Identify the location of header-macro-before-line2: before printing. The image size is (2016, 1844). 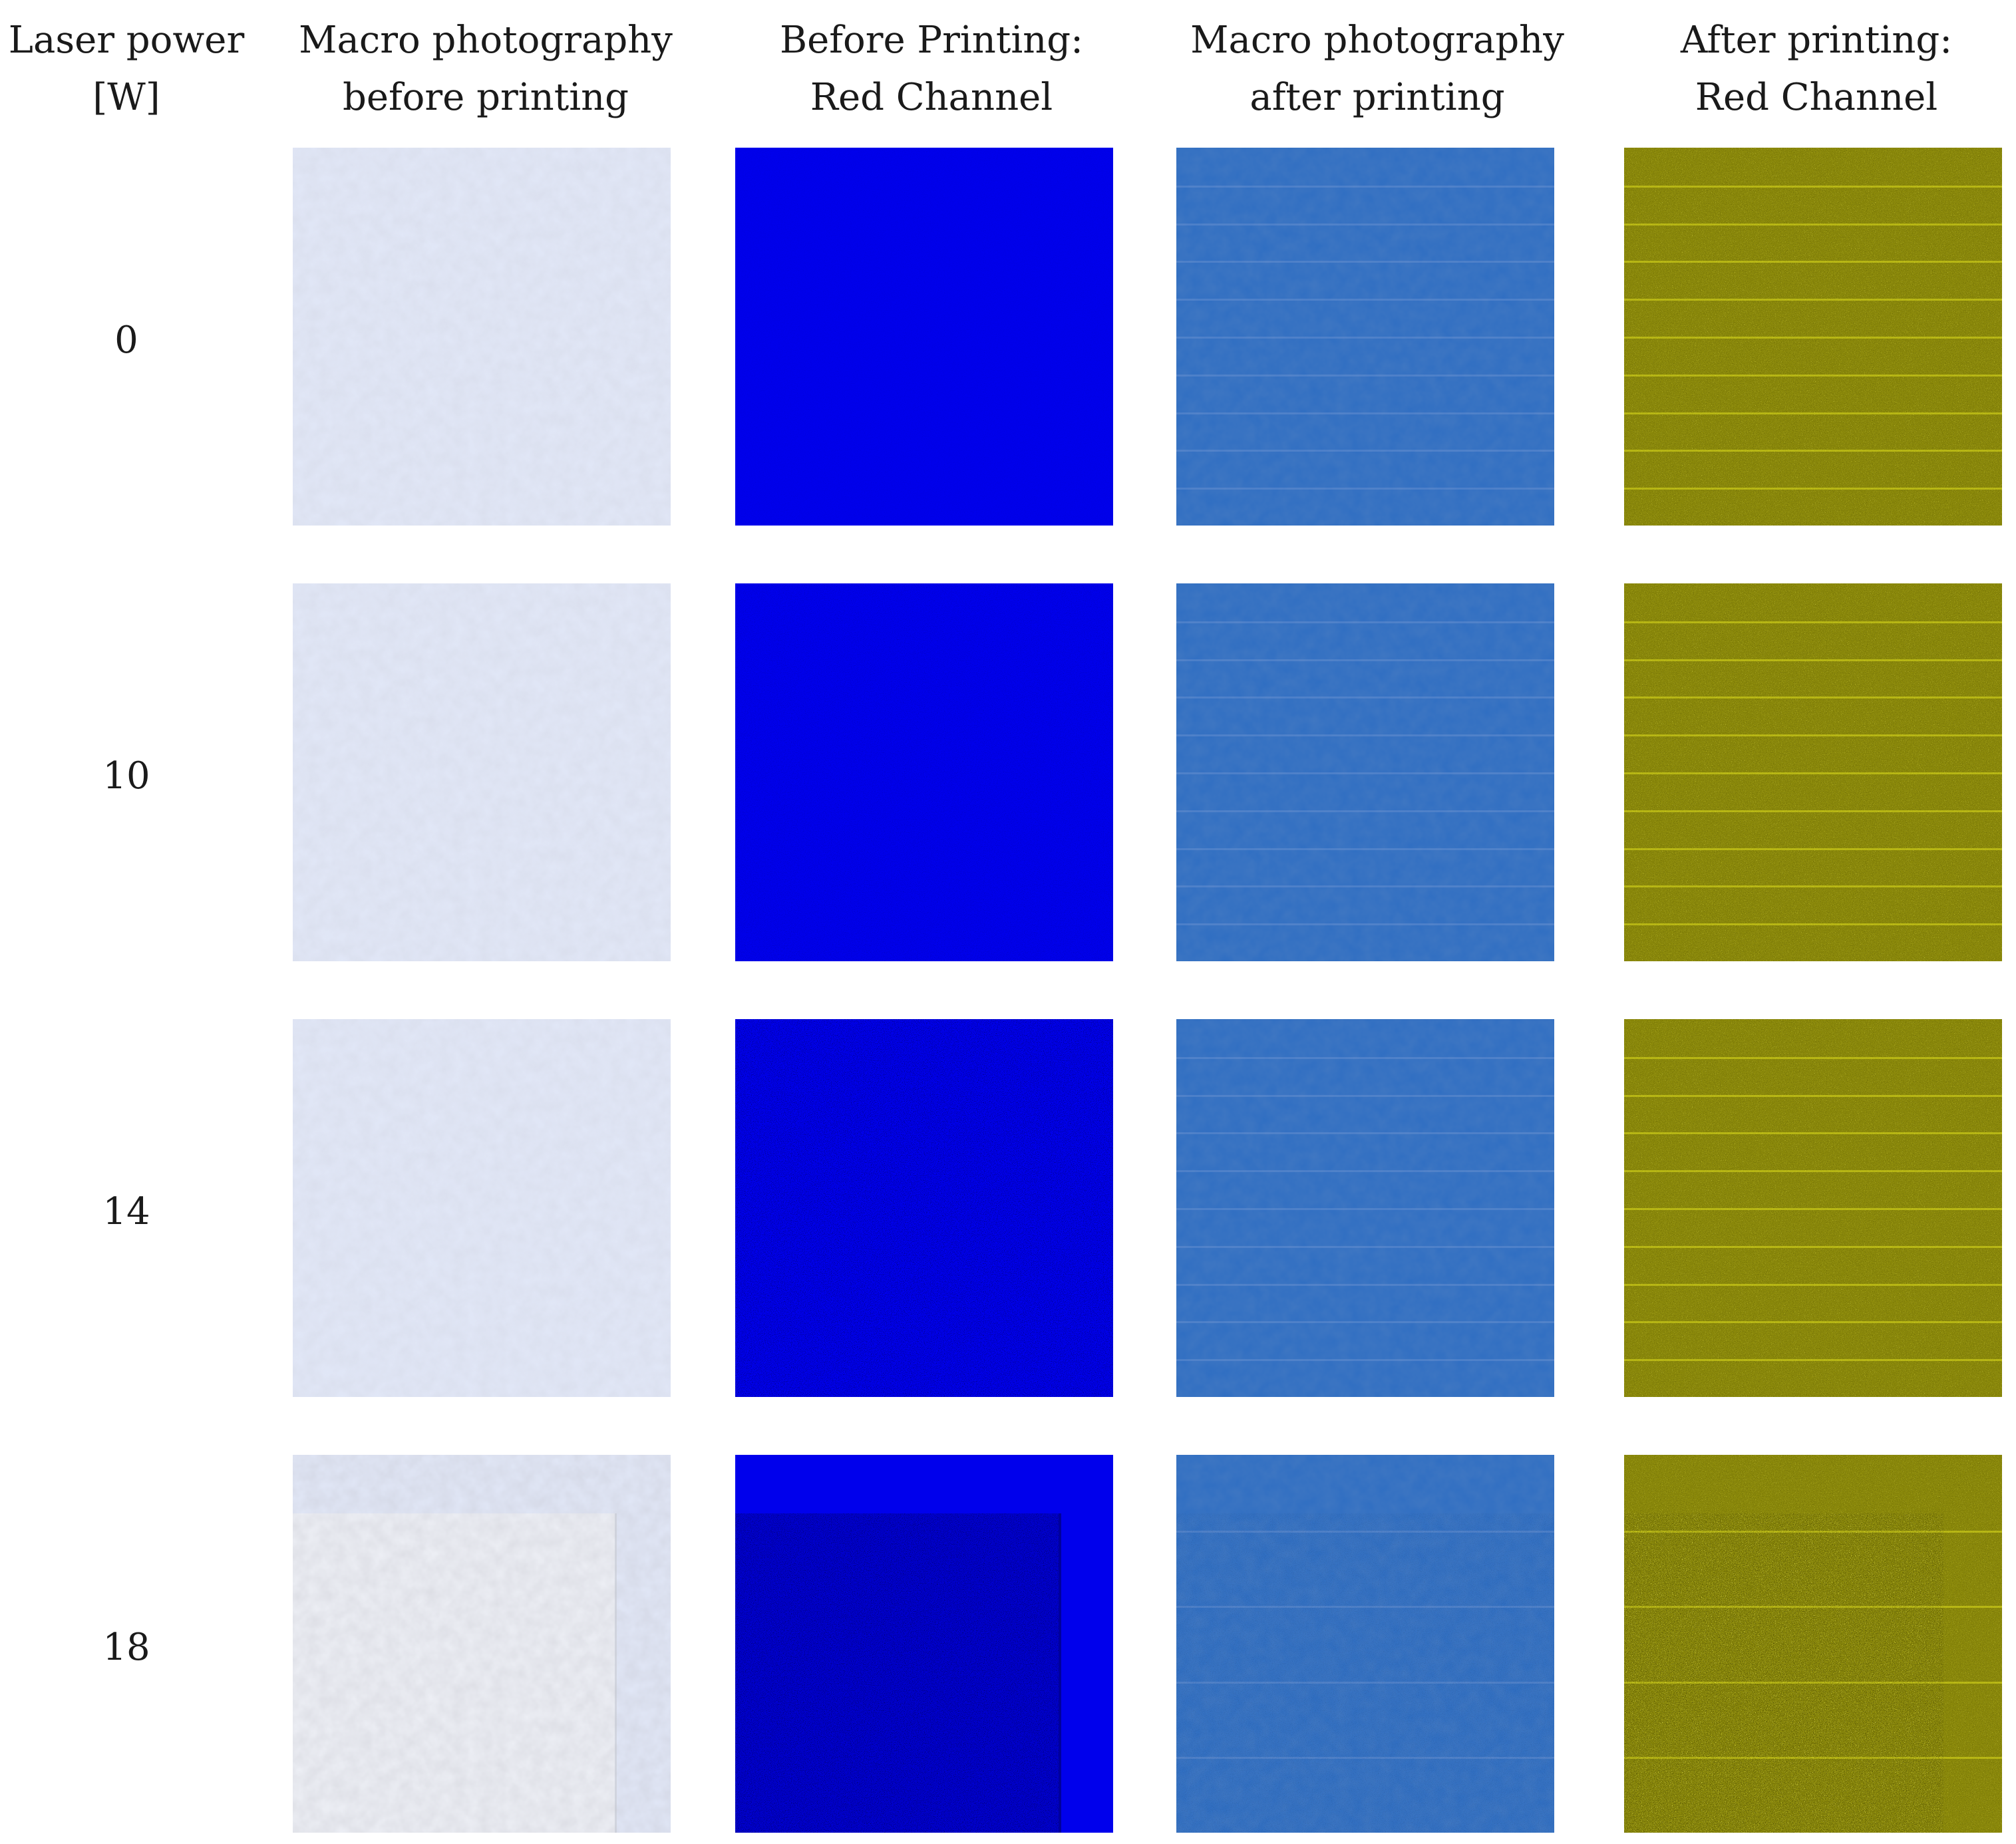
(486, 97).